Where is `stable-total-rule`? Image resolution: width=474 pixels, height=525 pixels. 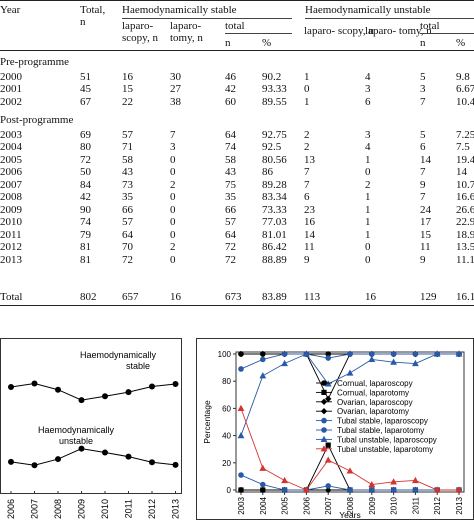 stable-total-rule is located at coordinates (258, 33).